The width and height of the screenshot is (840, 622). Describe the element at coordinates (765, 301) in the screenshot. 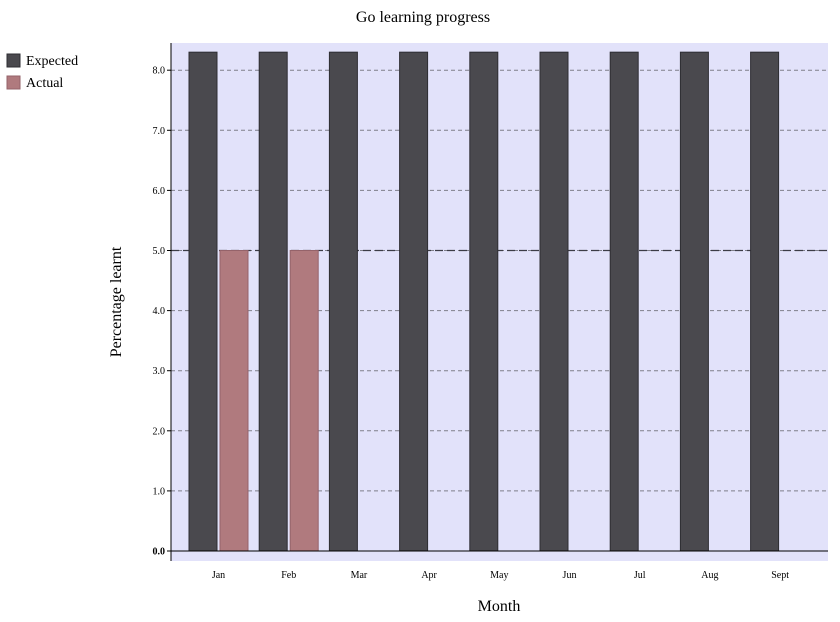

I see `bar-expected-sept` at that location.